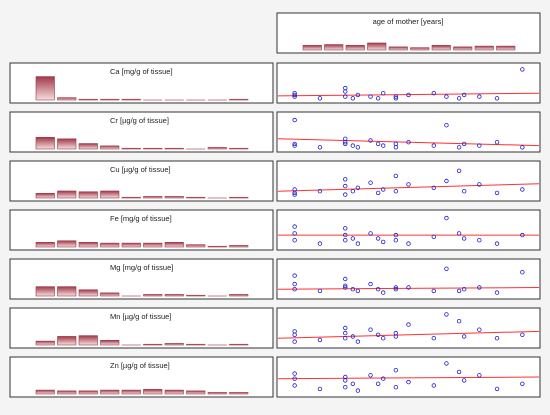 The image size is (550, 415). I want to click on panel-title: Zn [µg/g of tissue], so click(140, 365).